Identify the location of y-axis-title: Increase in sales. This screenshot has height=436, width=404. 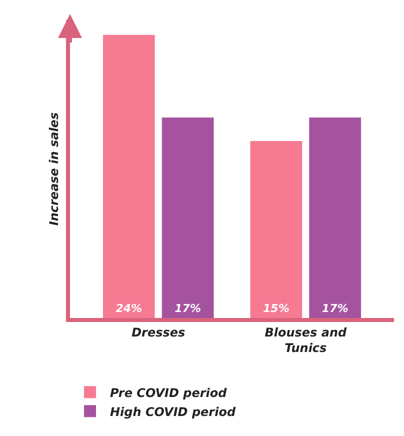
(53, 169).